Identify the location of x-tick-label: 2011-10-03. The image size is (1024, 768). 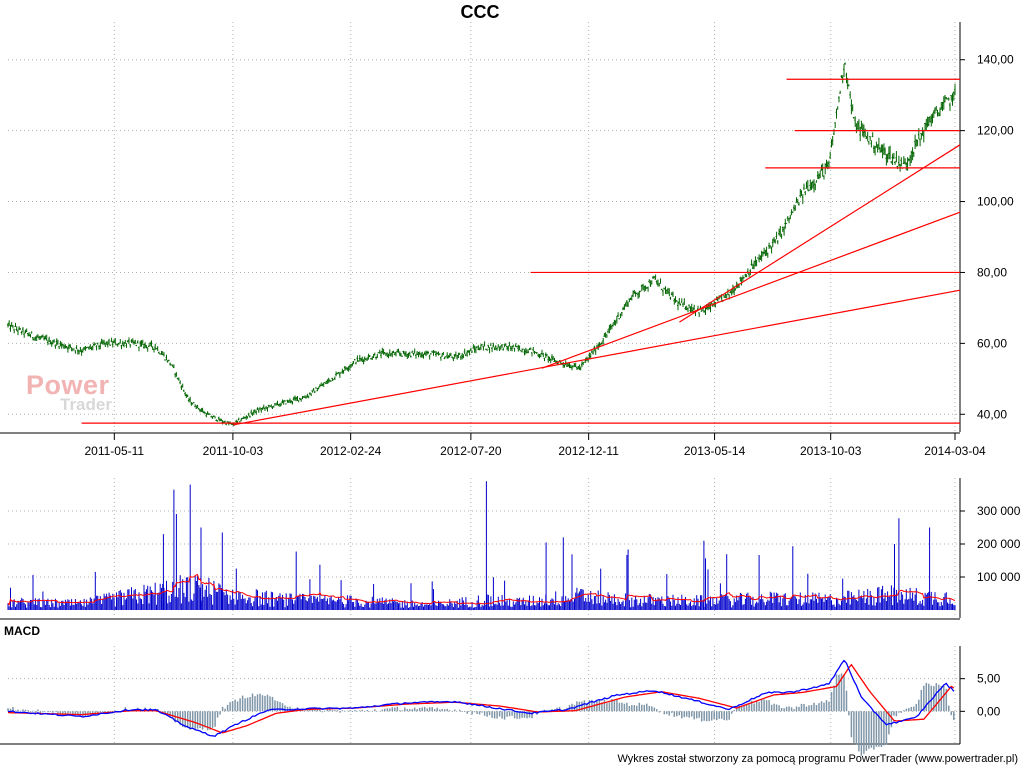
(233, 451).